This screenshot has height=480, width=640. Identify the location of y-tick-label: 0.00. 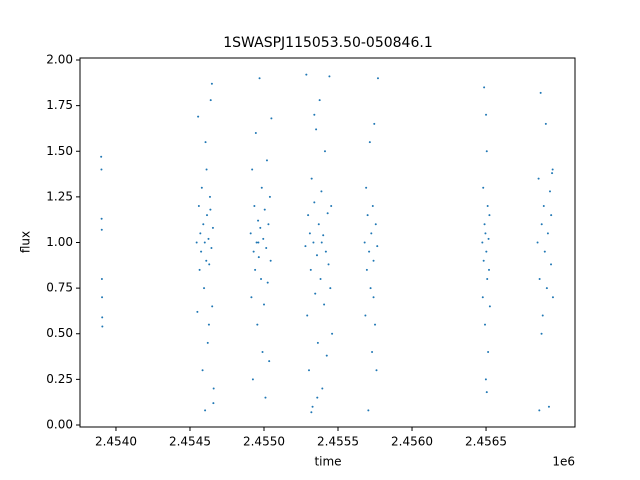
(59, 424).